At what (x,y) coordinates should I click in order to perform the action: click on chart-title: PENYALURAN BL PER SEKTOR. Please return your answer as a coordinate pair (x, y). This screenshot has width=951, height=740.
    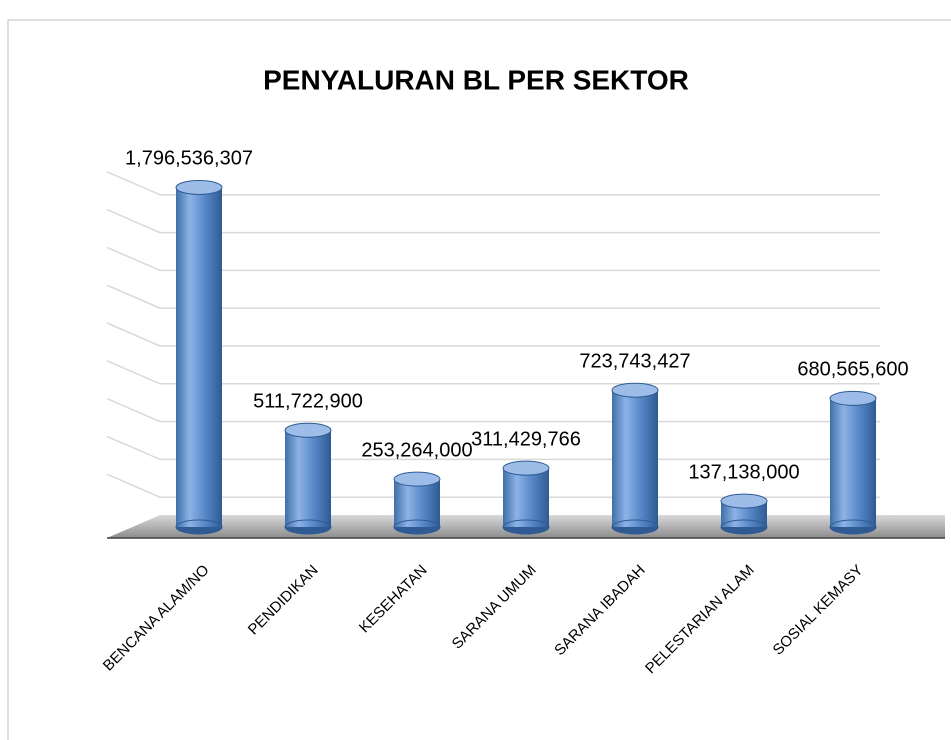
    Looking at the image, I should click on (476, 79).